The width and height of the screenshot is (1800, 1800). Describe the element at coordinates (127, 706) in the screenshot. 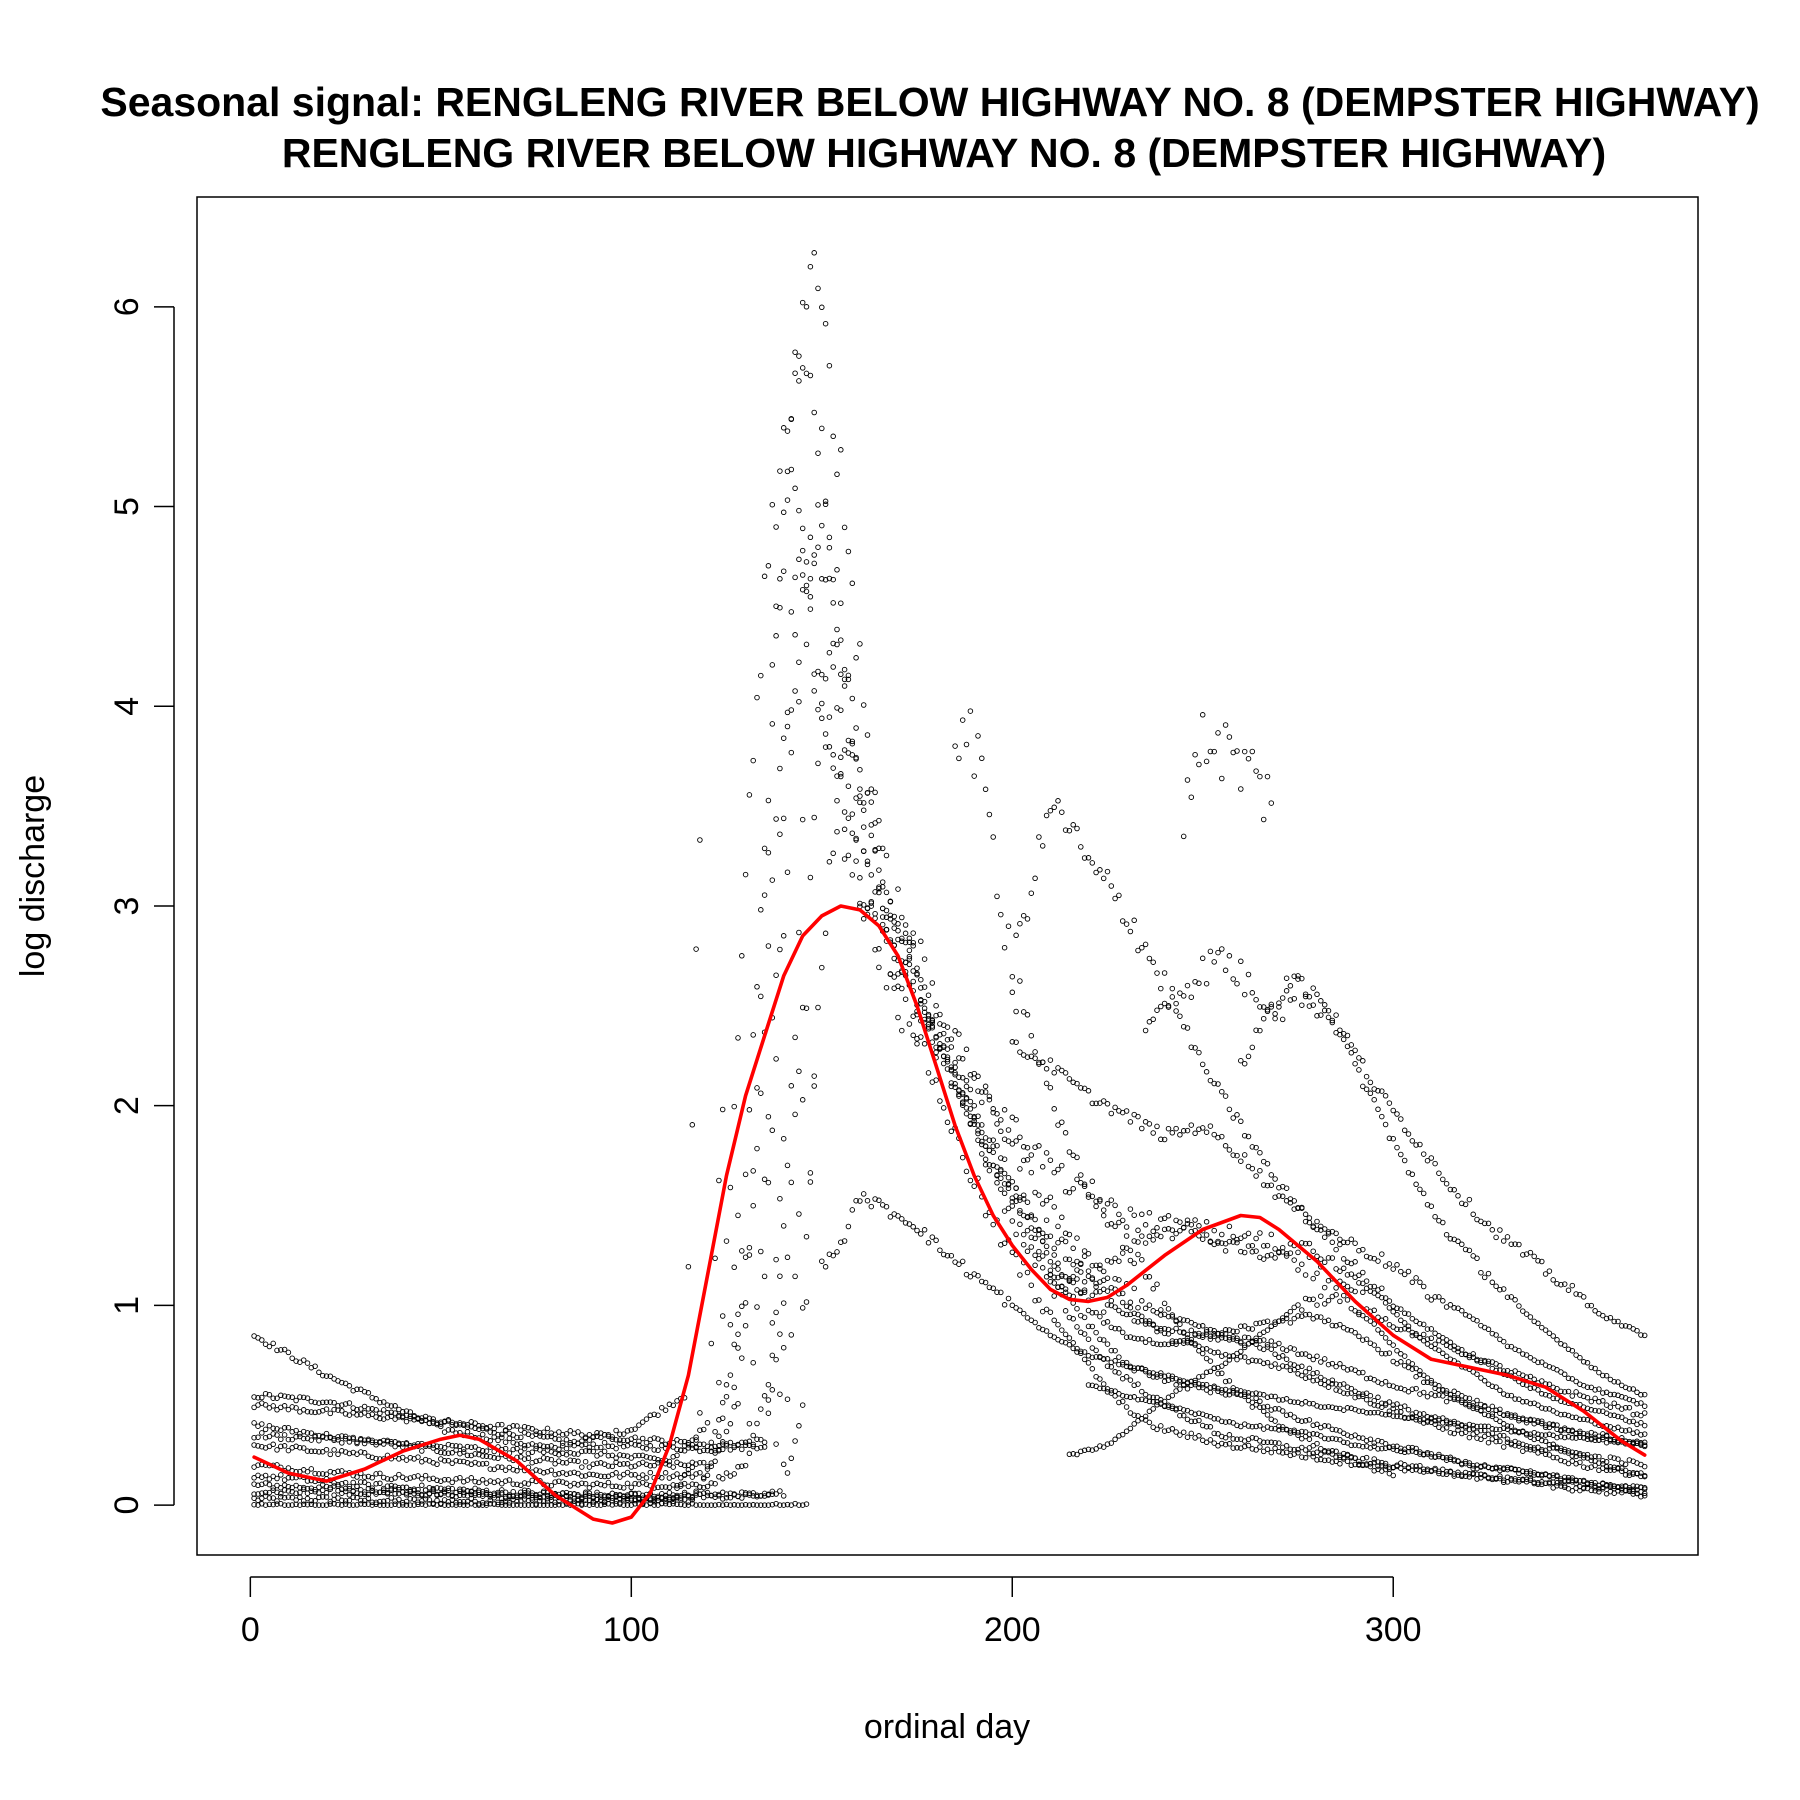

I see `y-tick-label: 4` at that location.